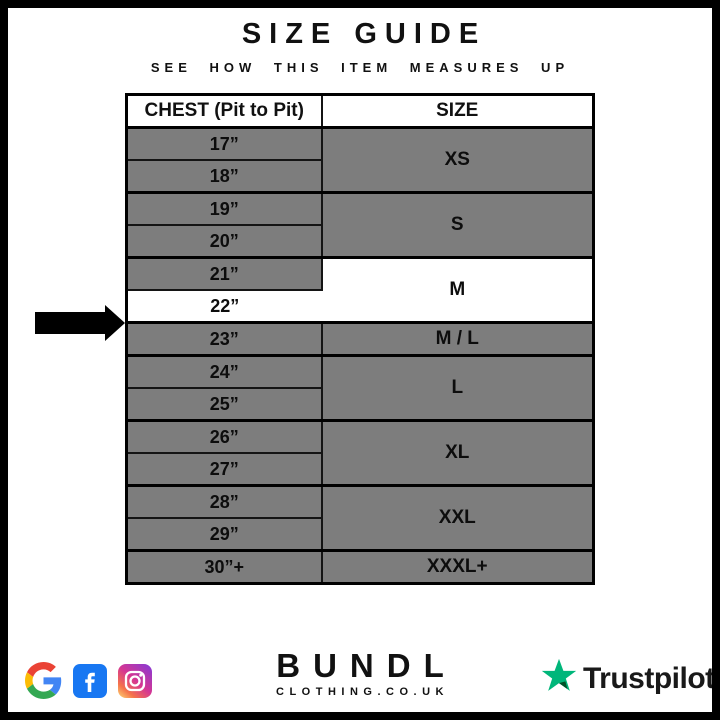  Describe the element at coordinates (359, 469) in the screenshot. I see `table-row: 27”` at that location.